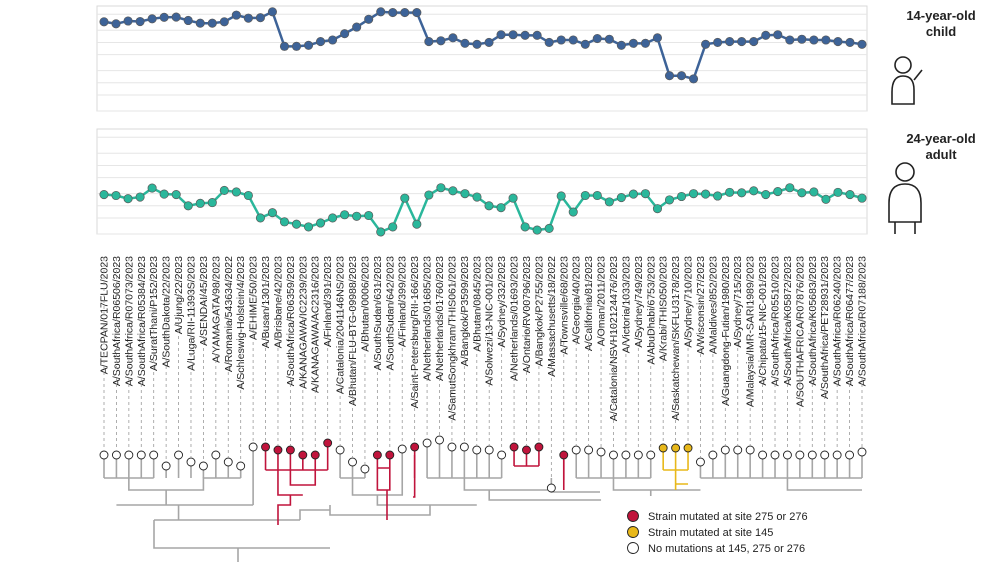  Describe the element at coordinates (940, 23) in the screenshot. I see `panel-title: 14-year-old child` at that location.